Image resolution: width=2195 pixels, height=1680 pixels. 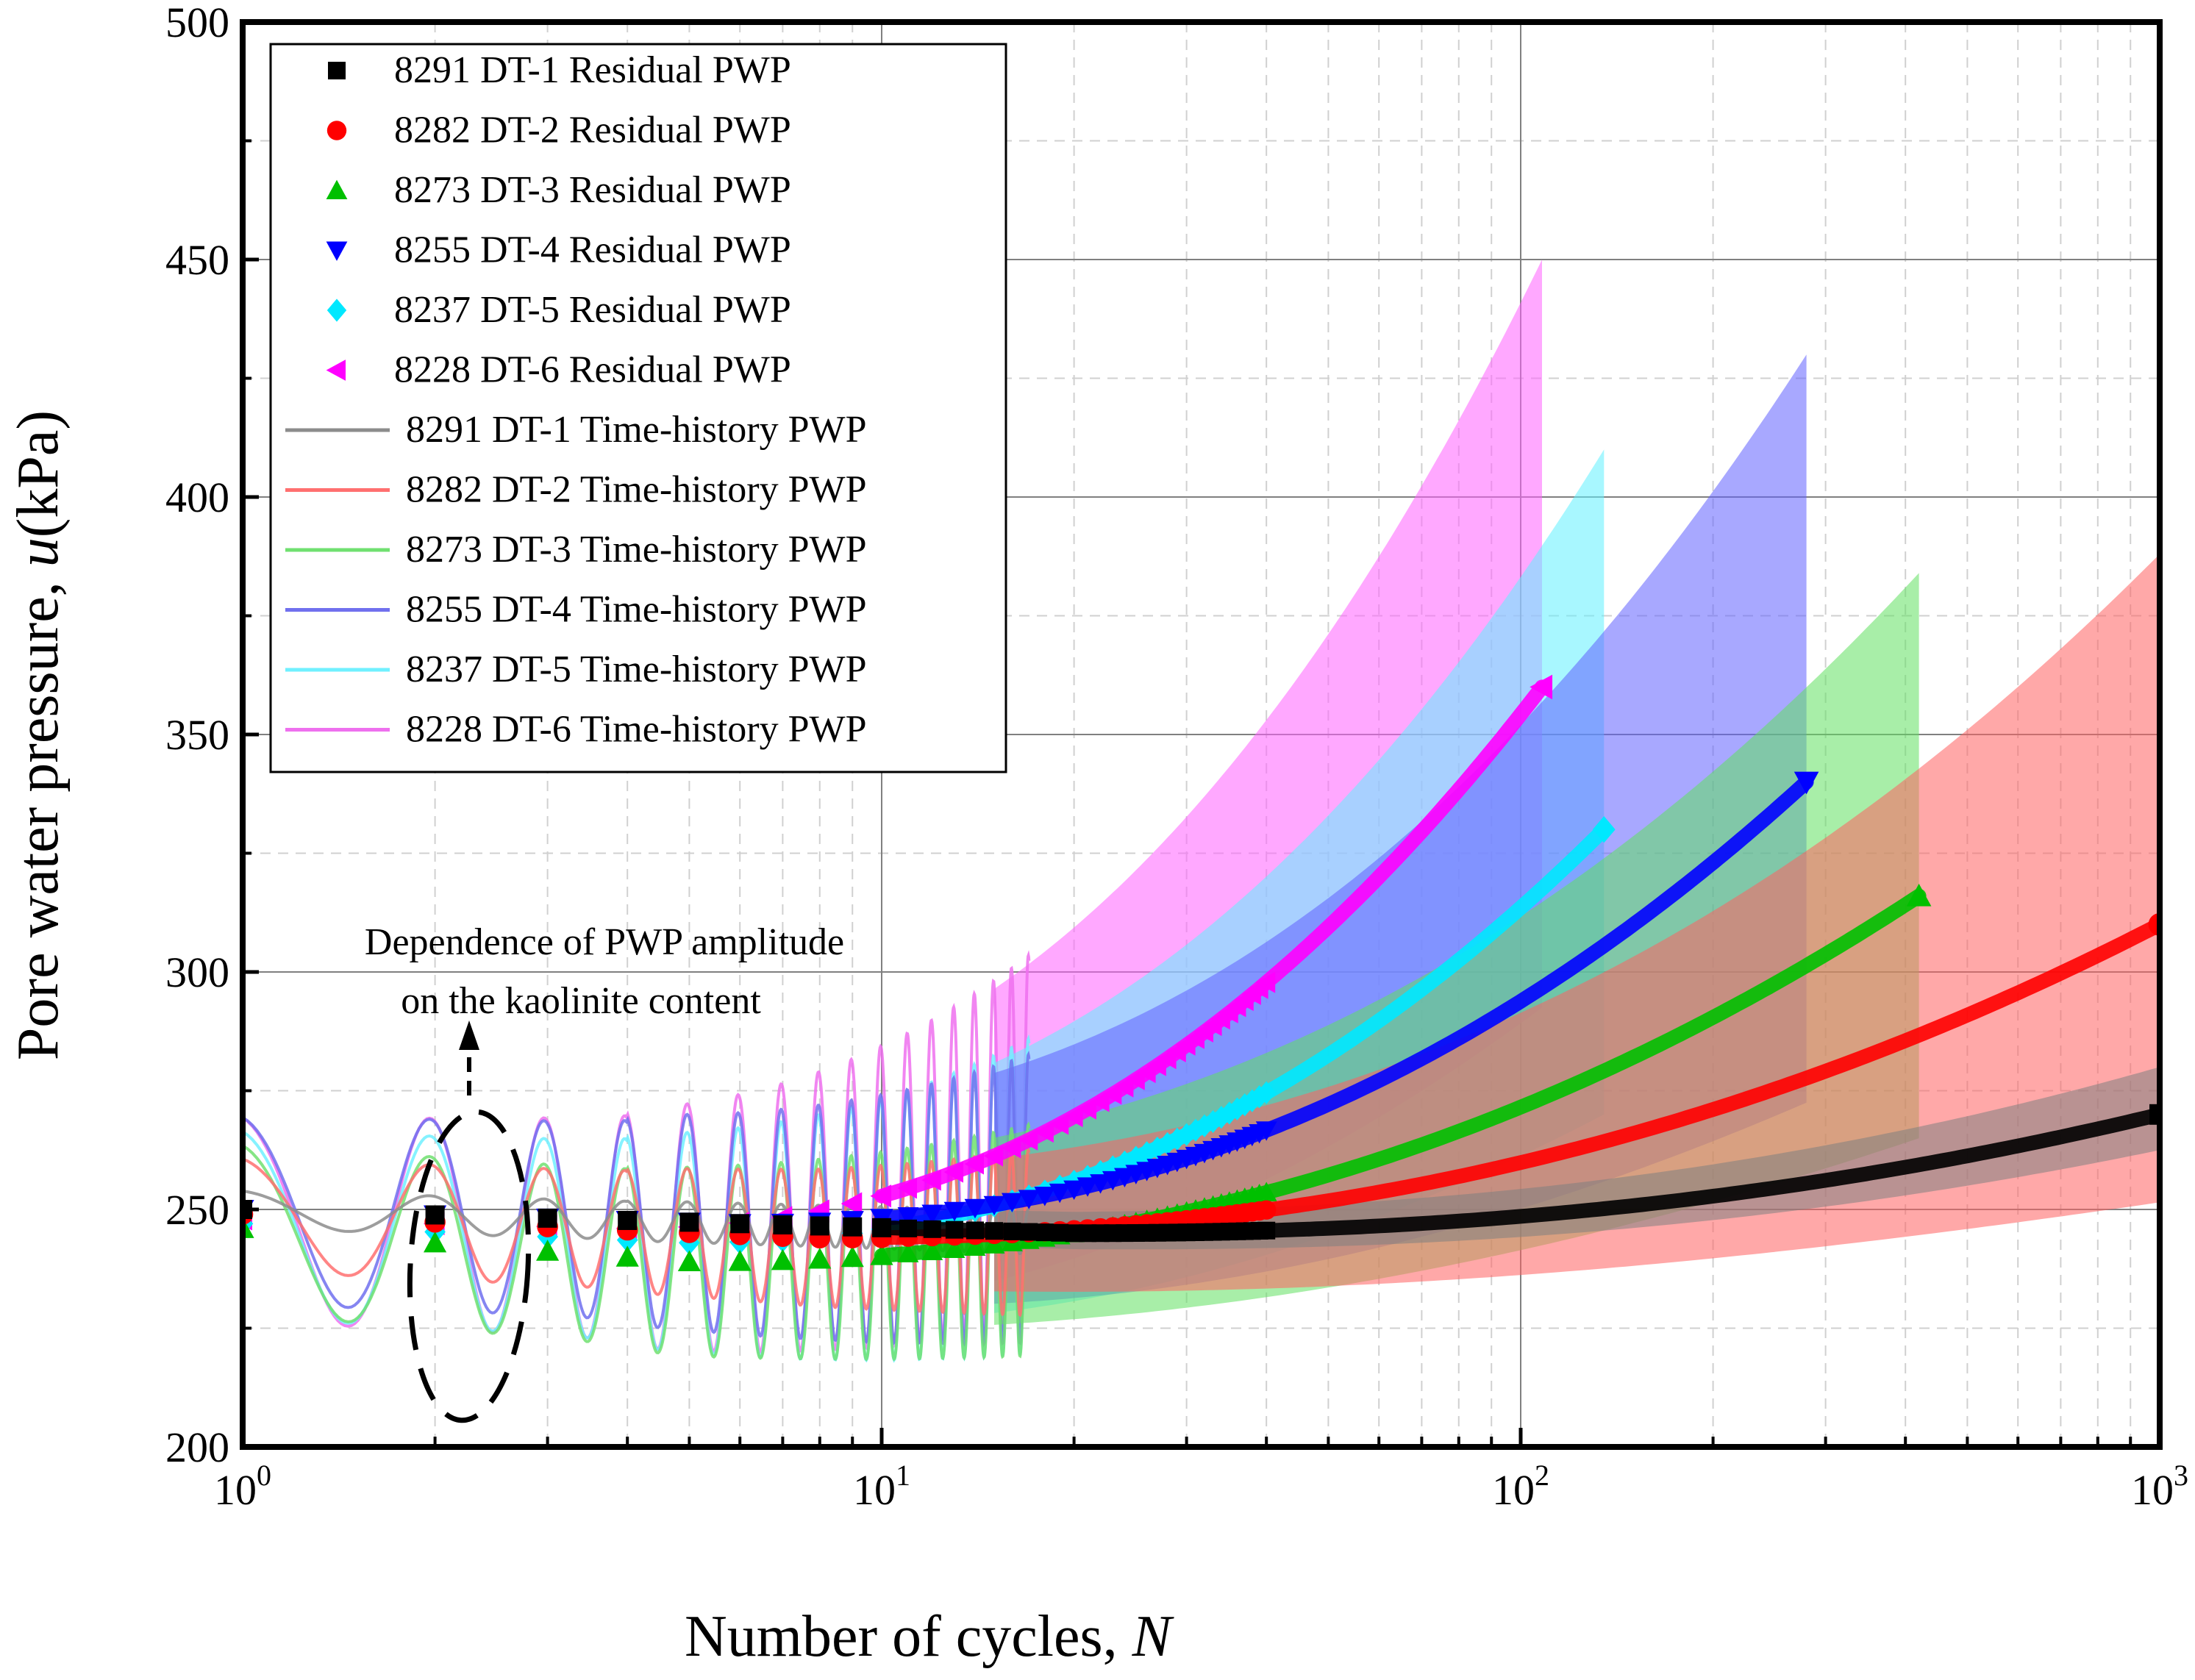 What do you see at coordinates (592, 370) in the screenshot?
I see `legend-label-residual-dt6: 8228 DT-6 Residual PWP` at bounding box center [592, 370].